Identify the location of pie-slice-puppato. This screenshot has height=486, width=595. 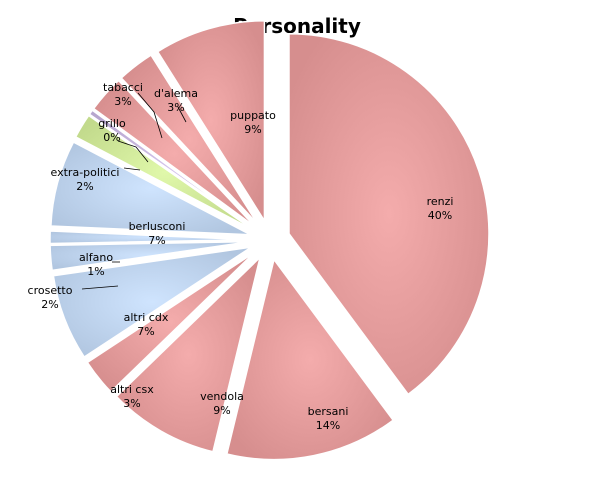
(211, 122).